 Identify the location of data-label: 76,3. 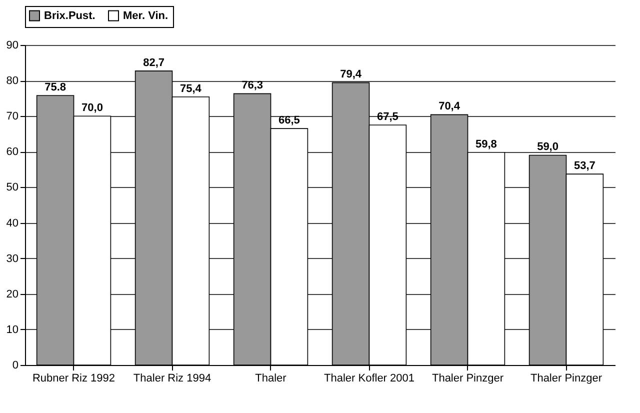
(252, 86).